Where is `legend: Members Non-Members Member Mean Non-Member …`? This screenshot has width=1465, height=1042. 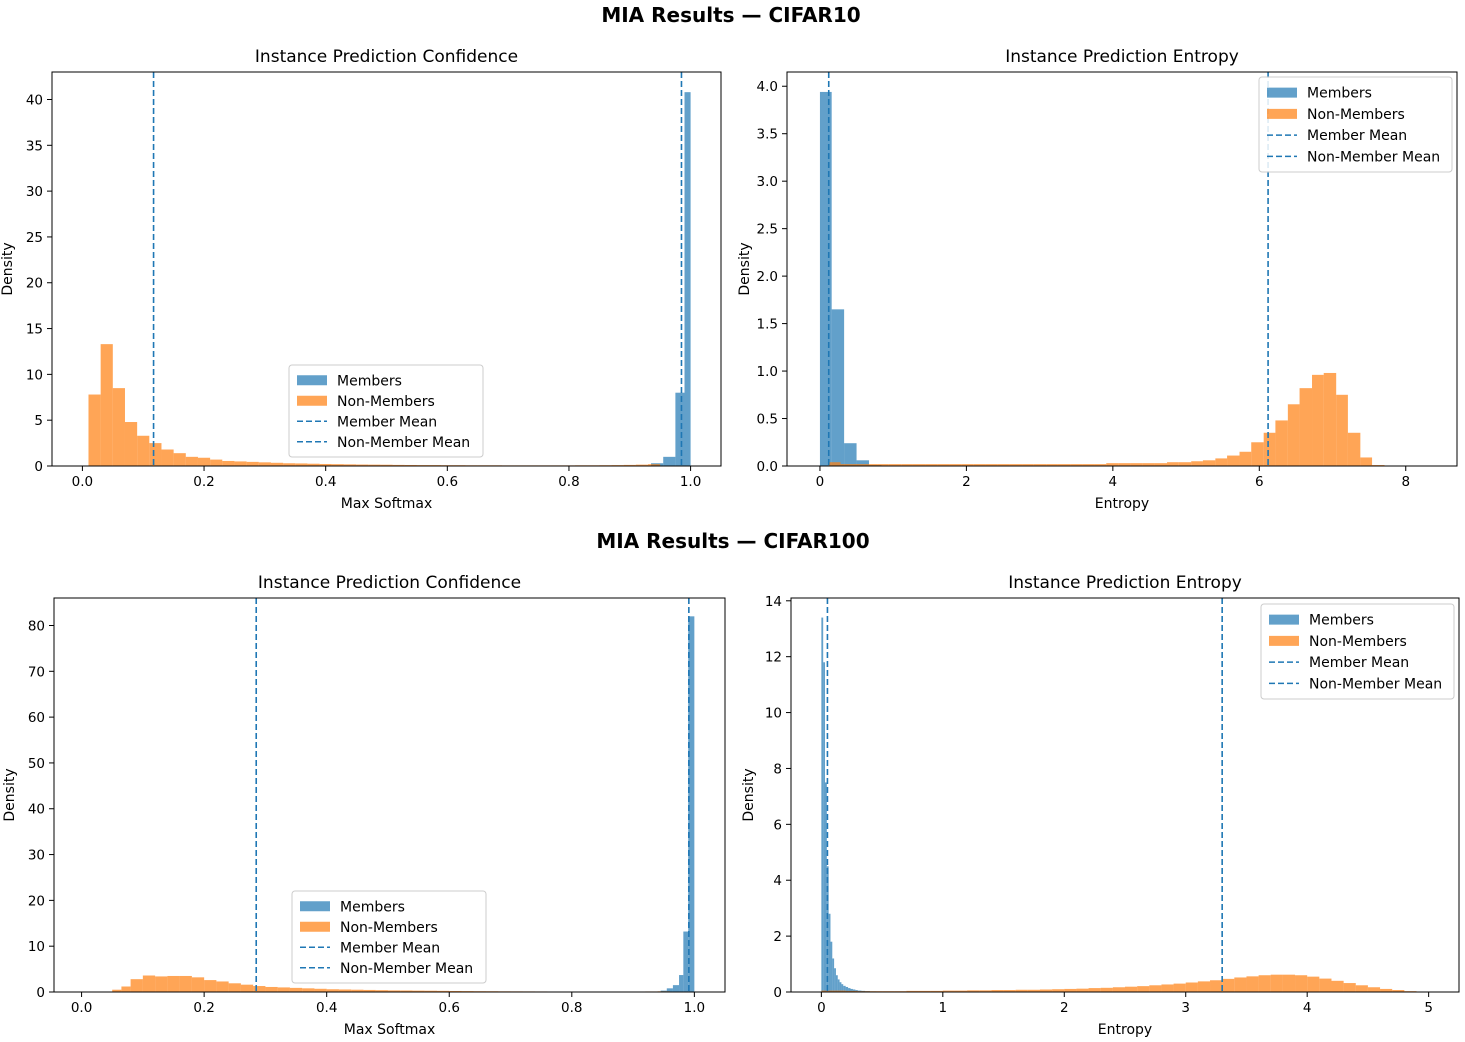
legend: Members Non-Members Member Mean Non-Member … is located at coordinates (1355, 124).